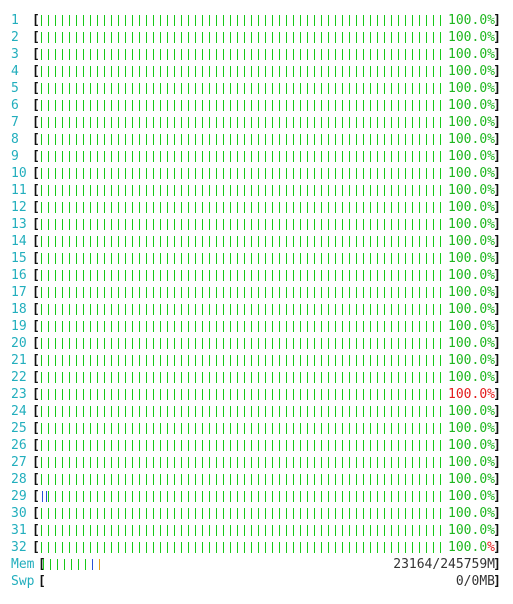 The height and width of the screenshot is (604, 513). I want to click on cpu-meter: 27 [ 100.0% ], so click(256, 462).